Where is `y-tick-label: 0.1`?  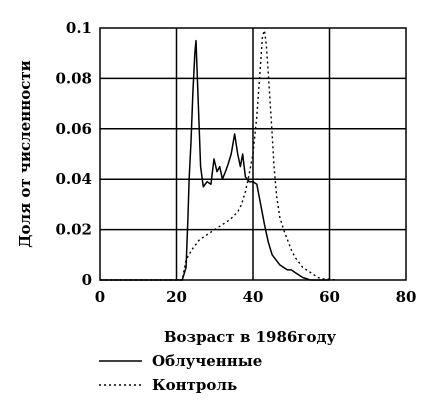 y-tick-label: 0.1 is located at coordinates (79, 28).